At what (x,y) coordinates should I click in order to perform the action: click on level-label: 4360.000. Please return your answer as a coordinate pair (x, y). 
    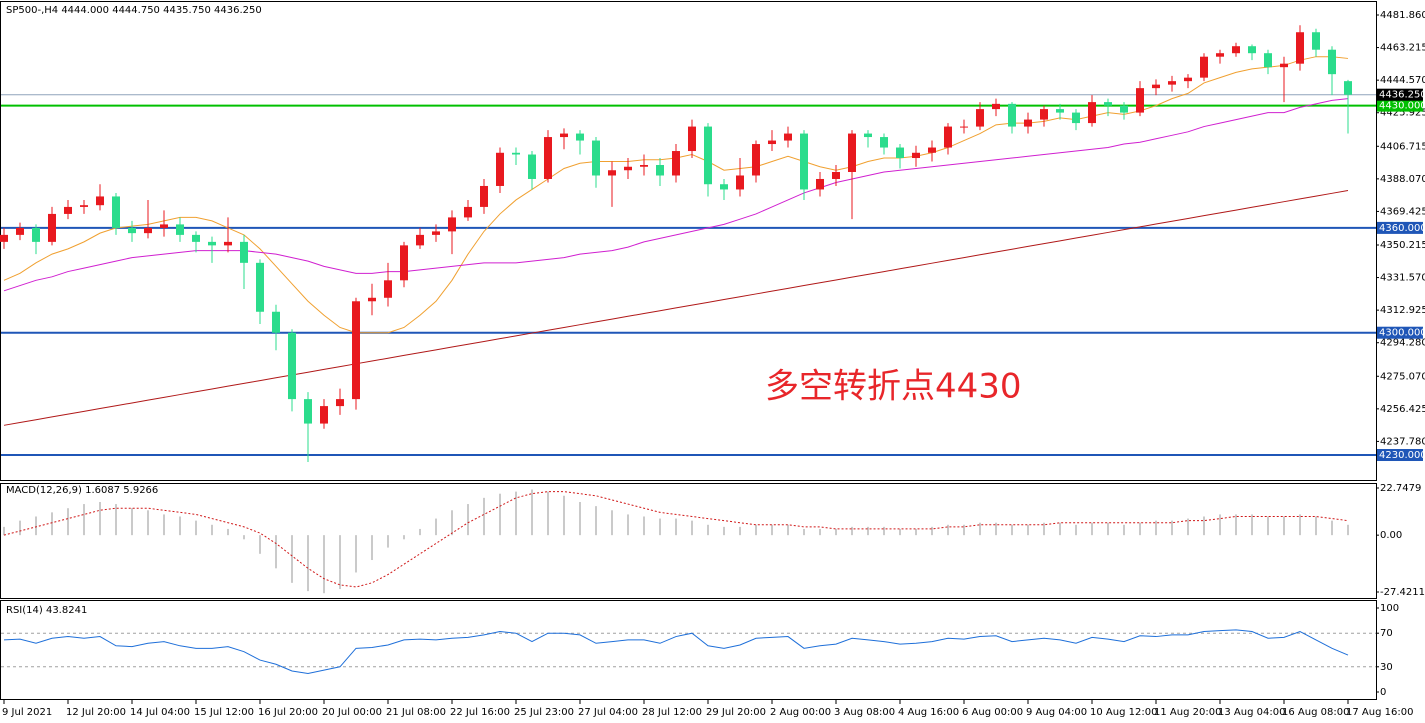
    Looking at the image, I should click on (1402, 228).